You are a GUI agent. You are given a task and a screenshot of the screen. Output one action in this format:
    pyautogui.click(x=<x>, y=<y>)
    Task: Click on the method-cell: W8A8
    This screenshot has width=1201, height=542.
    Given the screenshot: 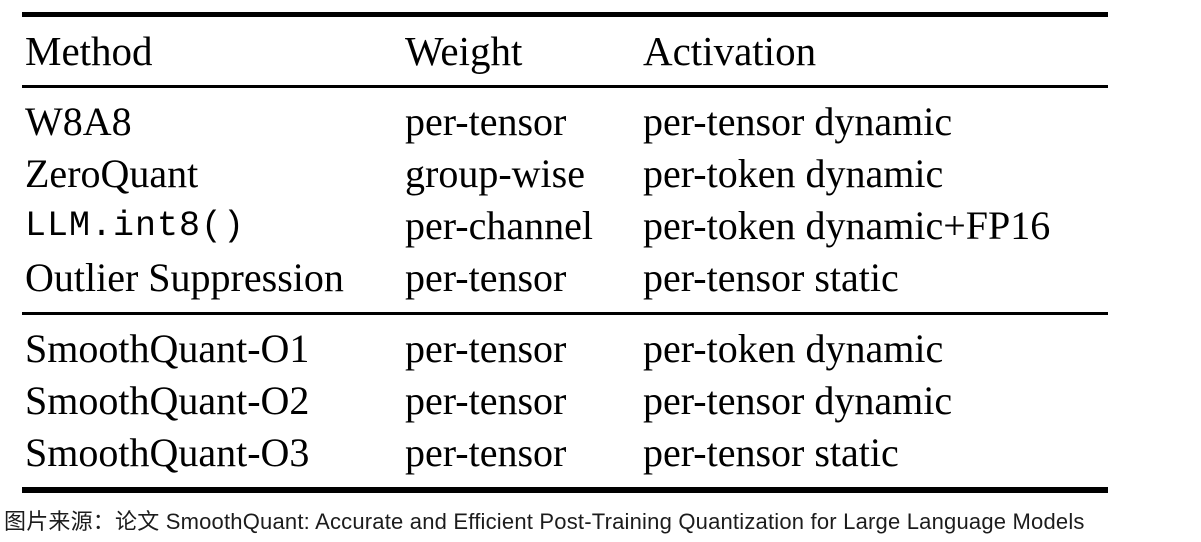 What is the action you would take?
    pyautogui.click(x=78, y=121)
    